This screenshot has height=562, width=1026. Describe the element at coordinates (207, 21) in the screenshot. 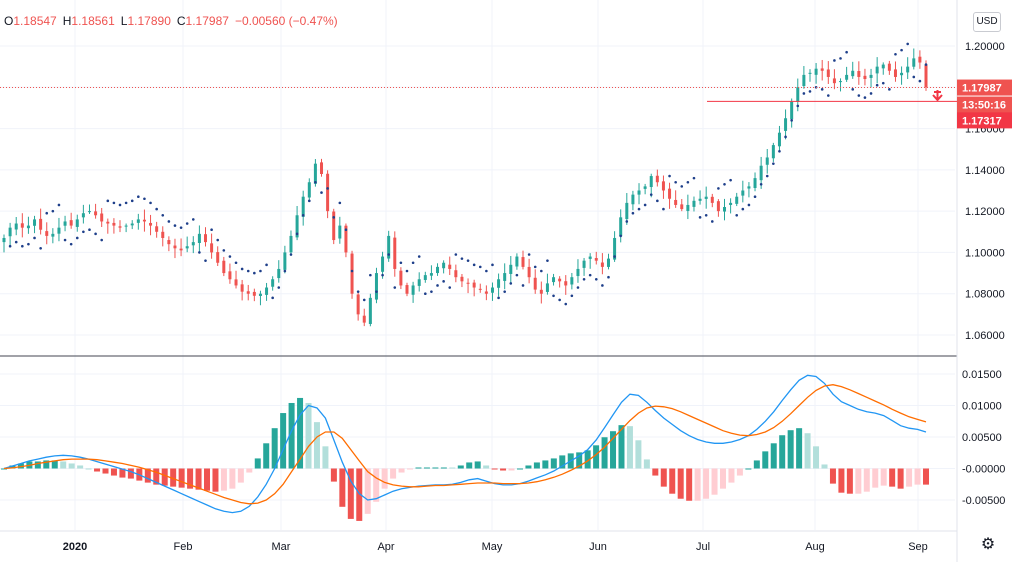

I see `close-value: 1.17987` at that location.